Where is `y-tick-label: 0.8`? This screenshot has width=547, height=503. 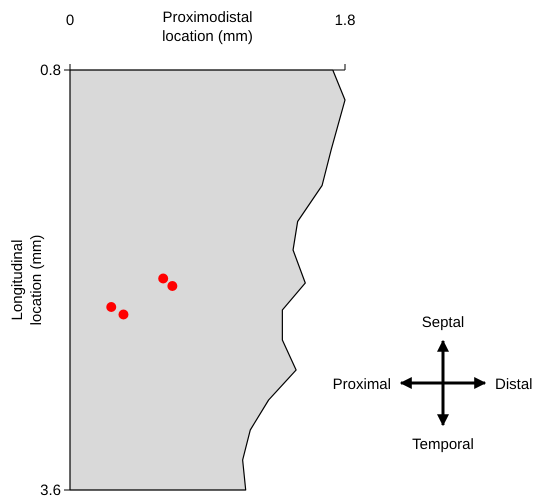 y-tick-label: 0.8 is located at coordinates (50, 70).